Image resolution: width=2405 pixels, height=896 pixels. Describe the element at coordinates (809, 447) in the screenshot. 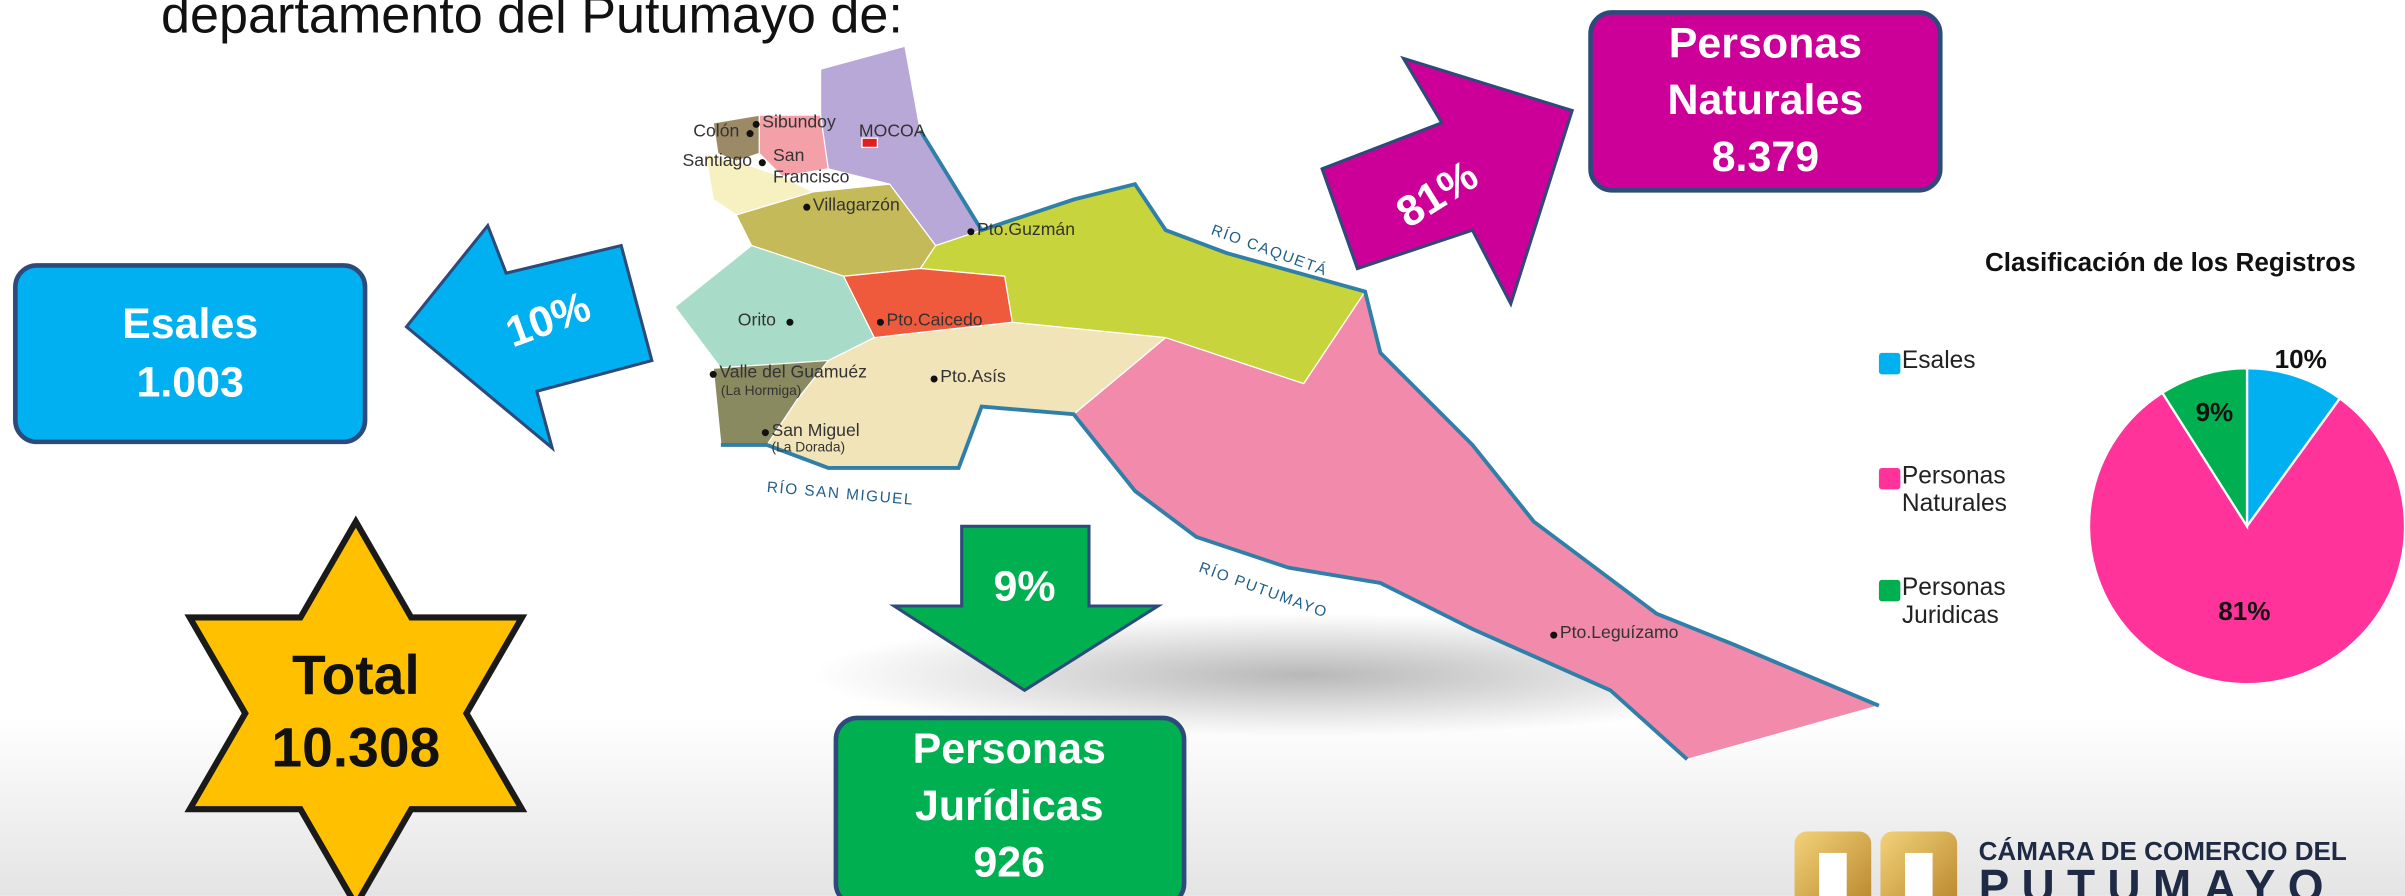

I see `map-label: (La Dorada)` at that location.